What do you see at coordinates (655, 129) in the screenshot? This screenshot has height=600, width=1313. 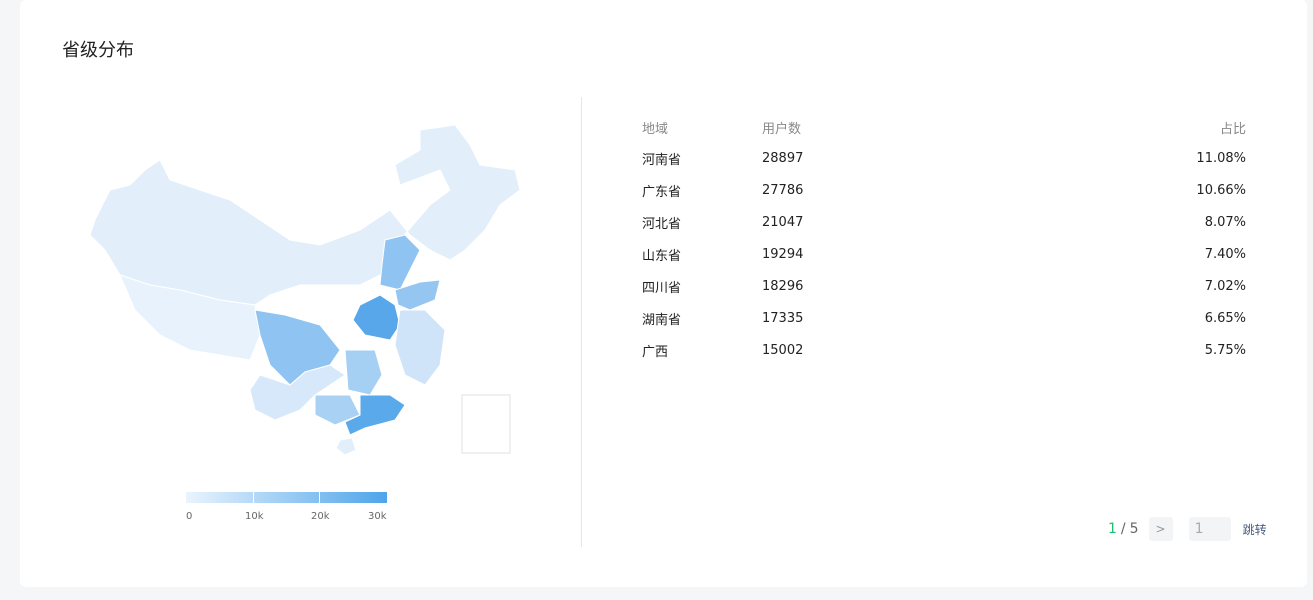 I see `header-region: 地域` at bounding box center [655, 129].